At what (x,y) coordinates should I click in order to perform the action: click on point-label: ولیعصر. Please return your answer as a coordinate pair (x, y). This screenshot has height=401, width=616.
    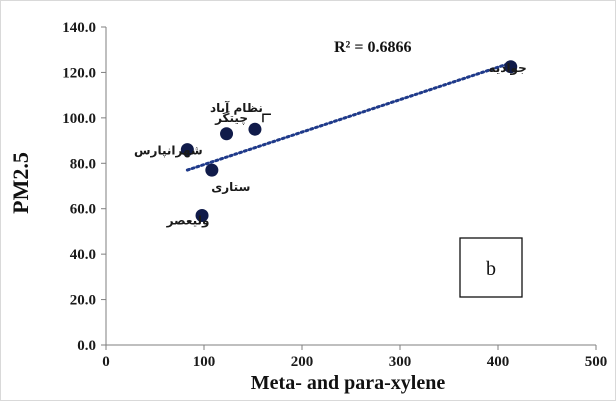
    Looking at the image, I should click on (188, 221).